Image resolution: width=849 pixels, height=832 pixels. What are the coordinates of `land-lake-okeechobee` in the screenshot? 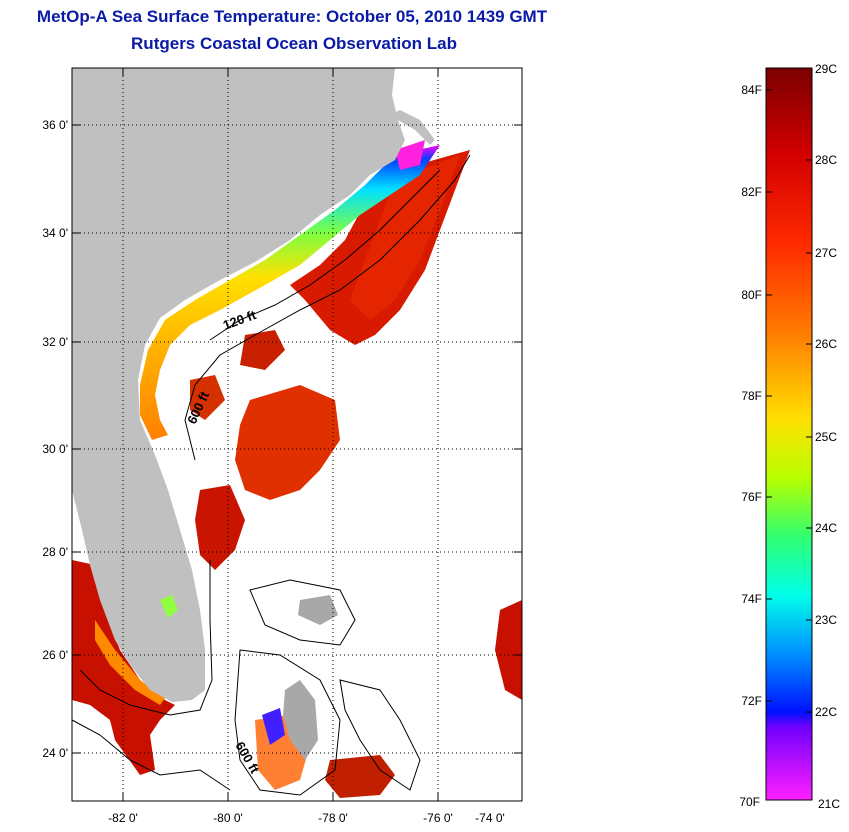 It's located at (169, 606).